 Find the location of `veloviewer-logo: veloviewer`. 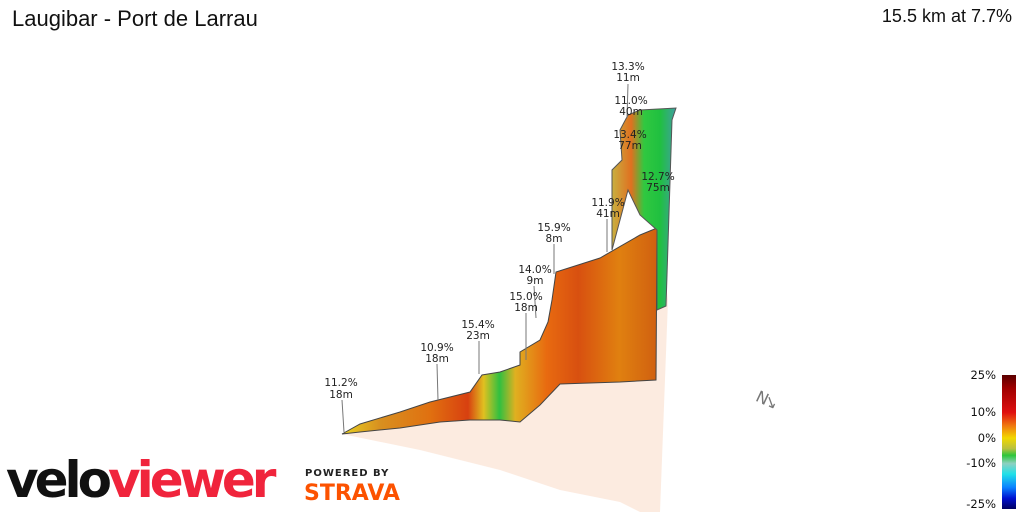

veloviewer-logo: veloviewer is located at coordinates (141, 480).